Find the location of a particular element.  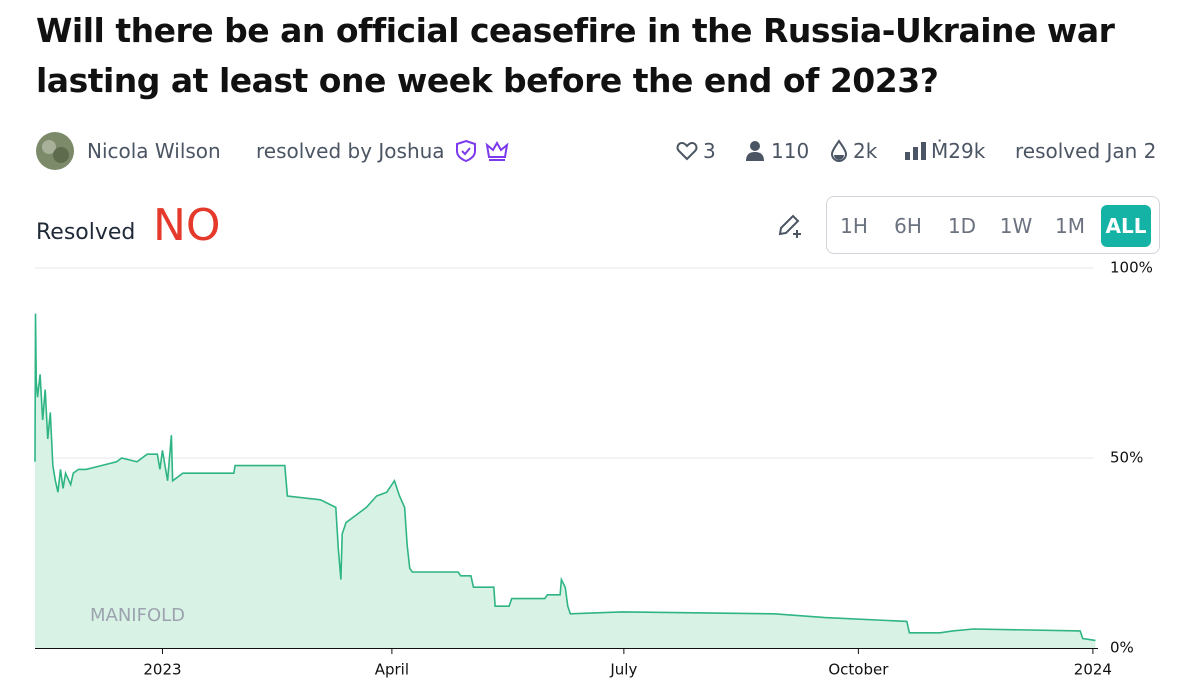

time-button: 6H is located at coordinates (908, 226).